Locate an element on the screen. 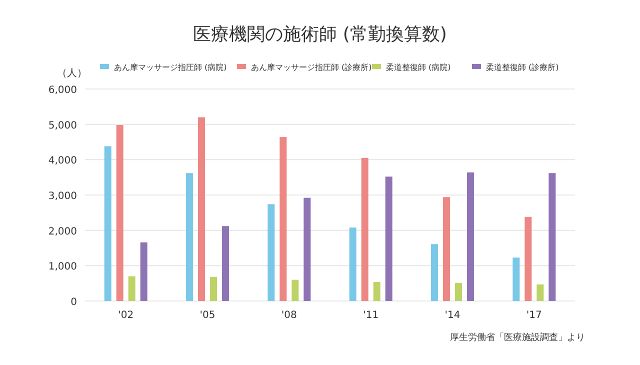 This screenshot has height=365, width=640. y-tick-label: 5,000 is located at coordinates (62, 126).